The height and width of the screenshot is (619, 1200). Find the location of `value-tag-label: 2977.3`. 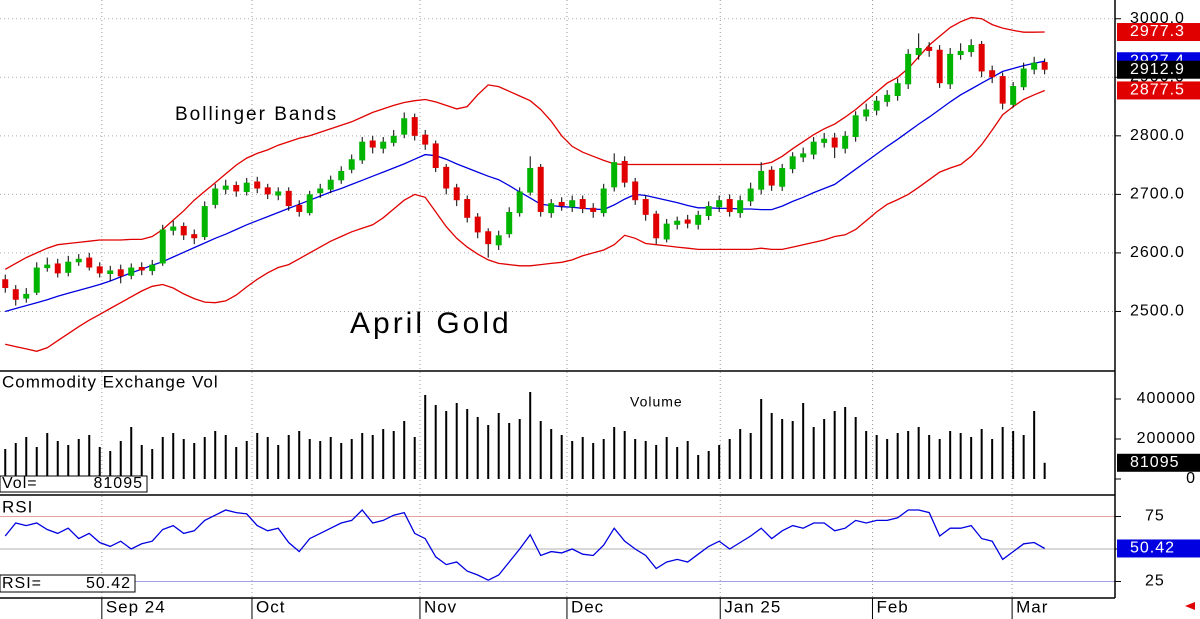

value-tag-label: 2977.3 is located at coordinates (1157, 31).